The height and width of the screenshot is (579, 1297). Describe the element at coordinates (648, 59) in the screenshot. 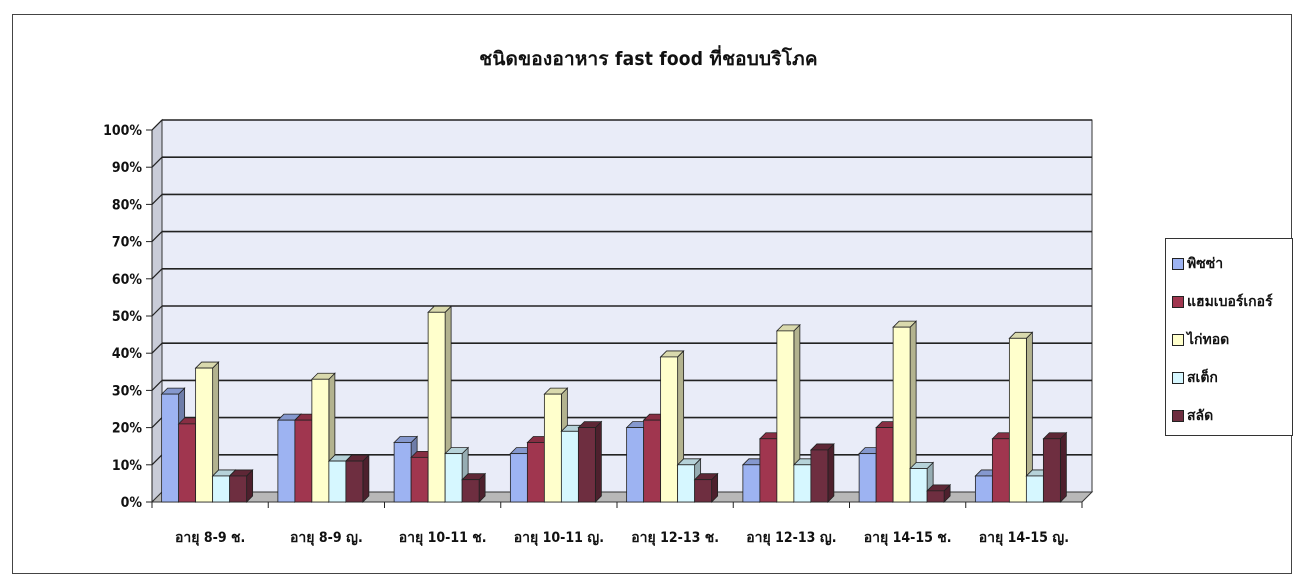

I see `chart-title: ชนิดของอาหาร fast food ที่ชอบบริโภค` at that location.